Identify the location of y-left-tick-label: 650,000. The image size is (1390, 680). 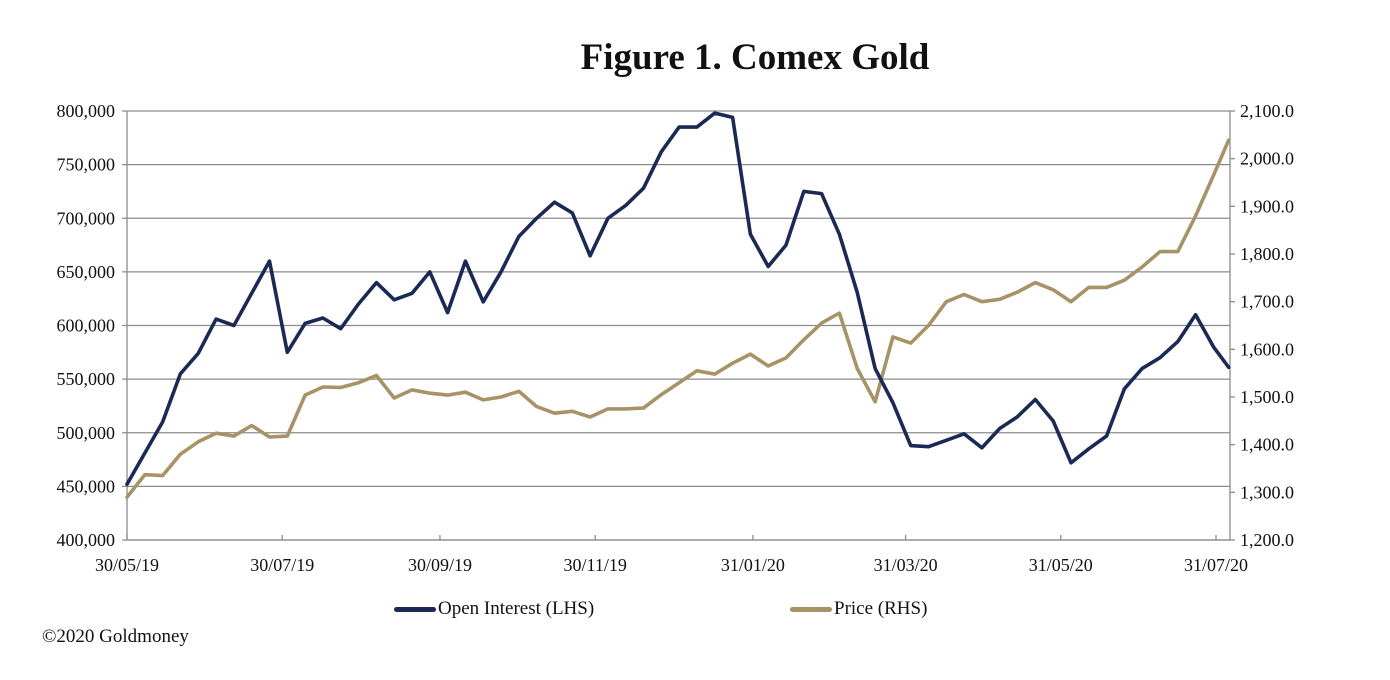
(86, 272).